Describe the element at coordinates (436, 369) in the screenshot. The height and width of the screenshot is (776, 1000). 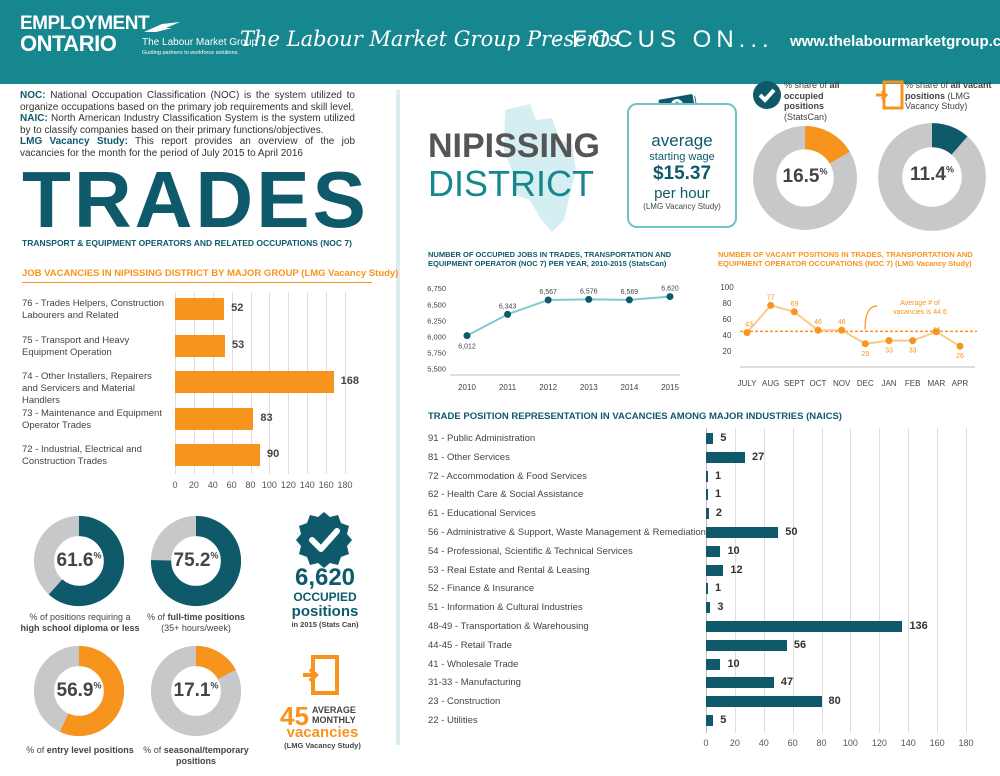
I see `y-tick-label: 5,500` at that location.